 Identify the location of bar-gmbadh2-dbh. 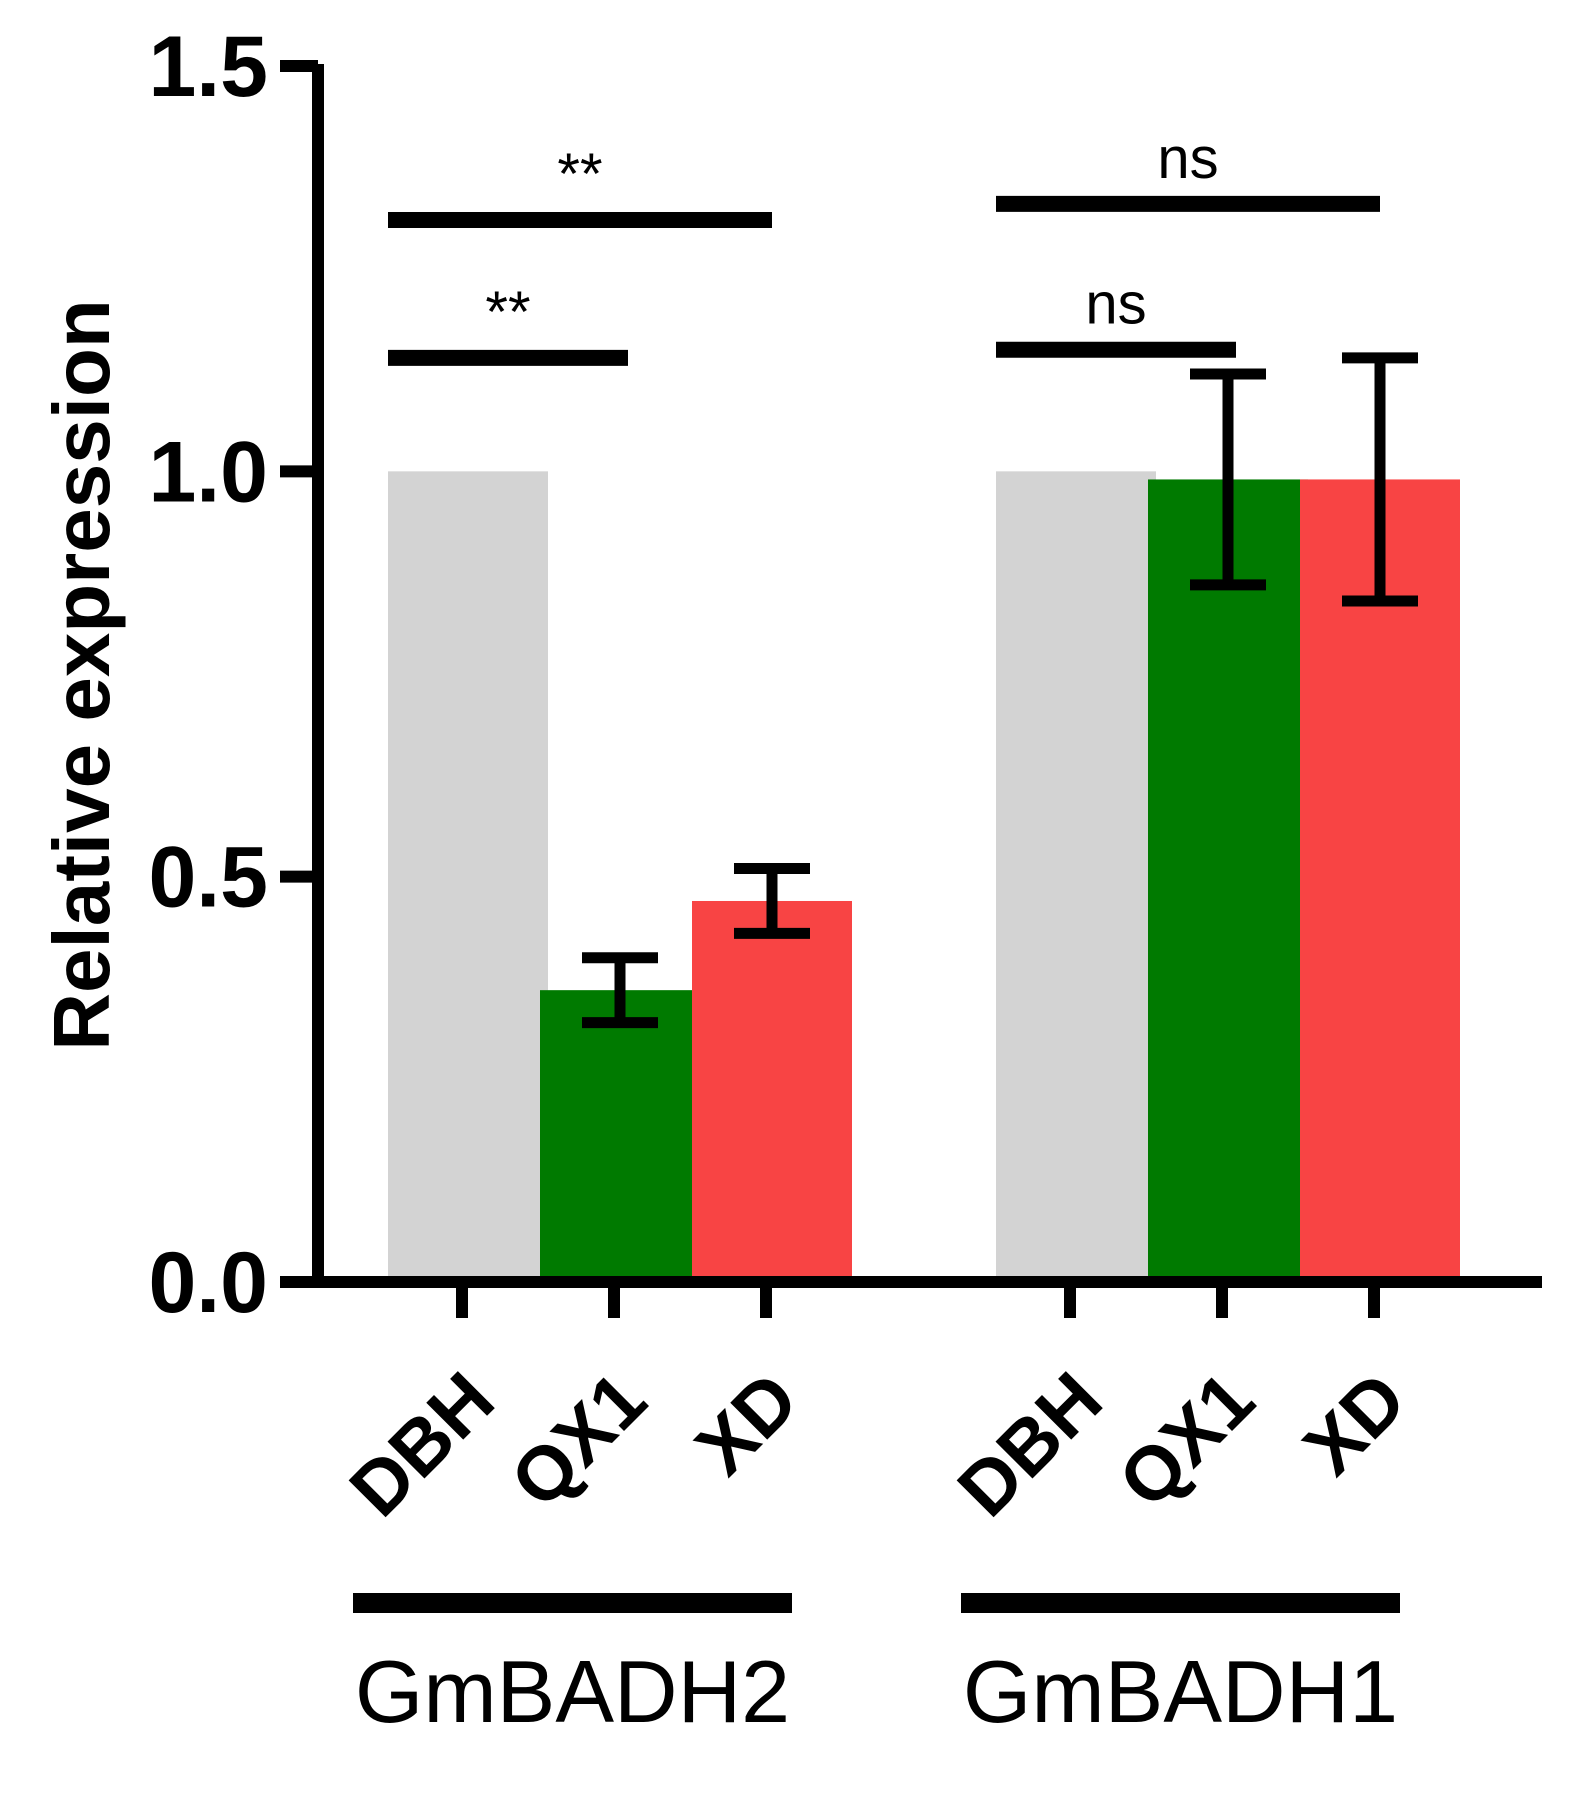
(468, 876).